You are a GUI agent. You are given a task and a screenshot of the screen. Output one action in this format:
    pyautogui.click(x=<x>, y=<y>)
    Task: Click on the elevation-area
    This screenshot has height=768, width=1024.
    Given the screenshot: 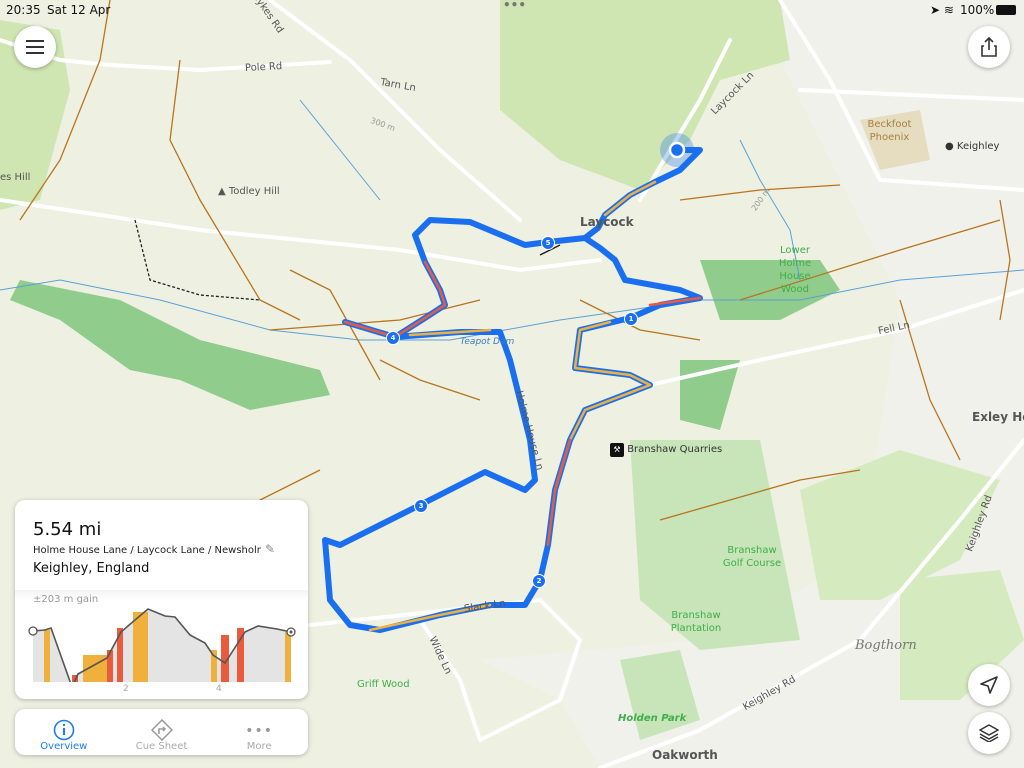 What is the action you would take?
    pyautogui.click(x=162, y=645)
    